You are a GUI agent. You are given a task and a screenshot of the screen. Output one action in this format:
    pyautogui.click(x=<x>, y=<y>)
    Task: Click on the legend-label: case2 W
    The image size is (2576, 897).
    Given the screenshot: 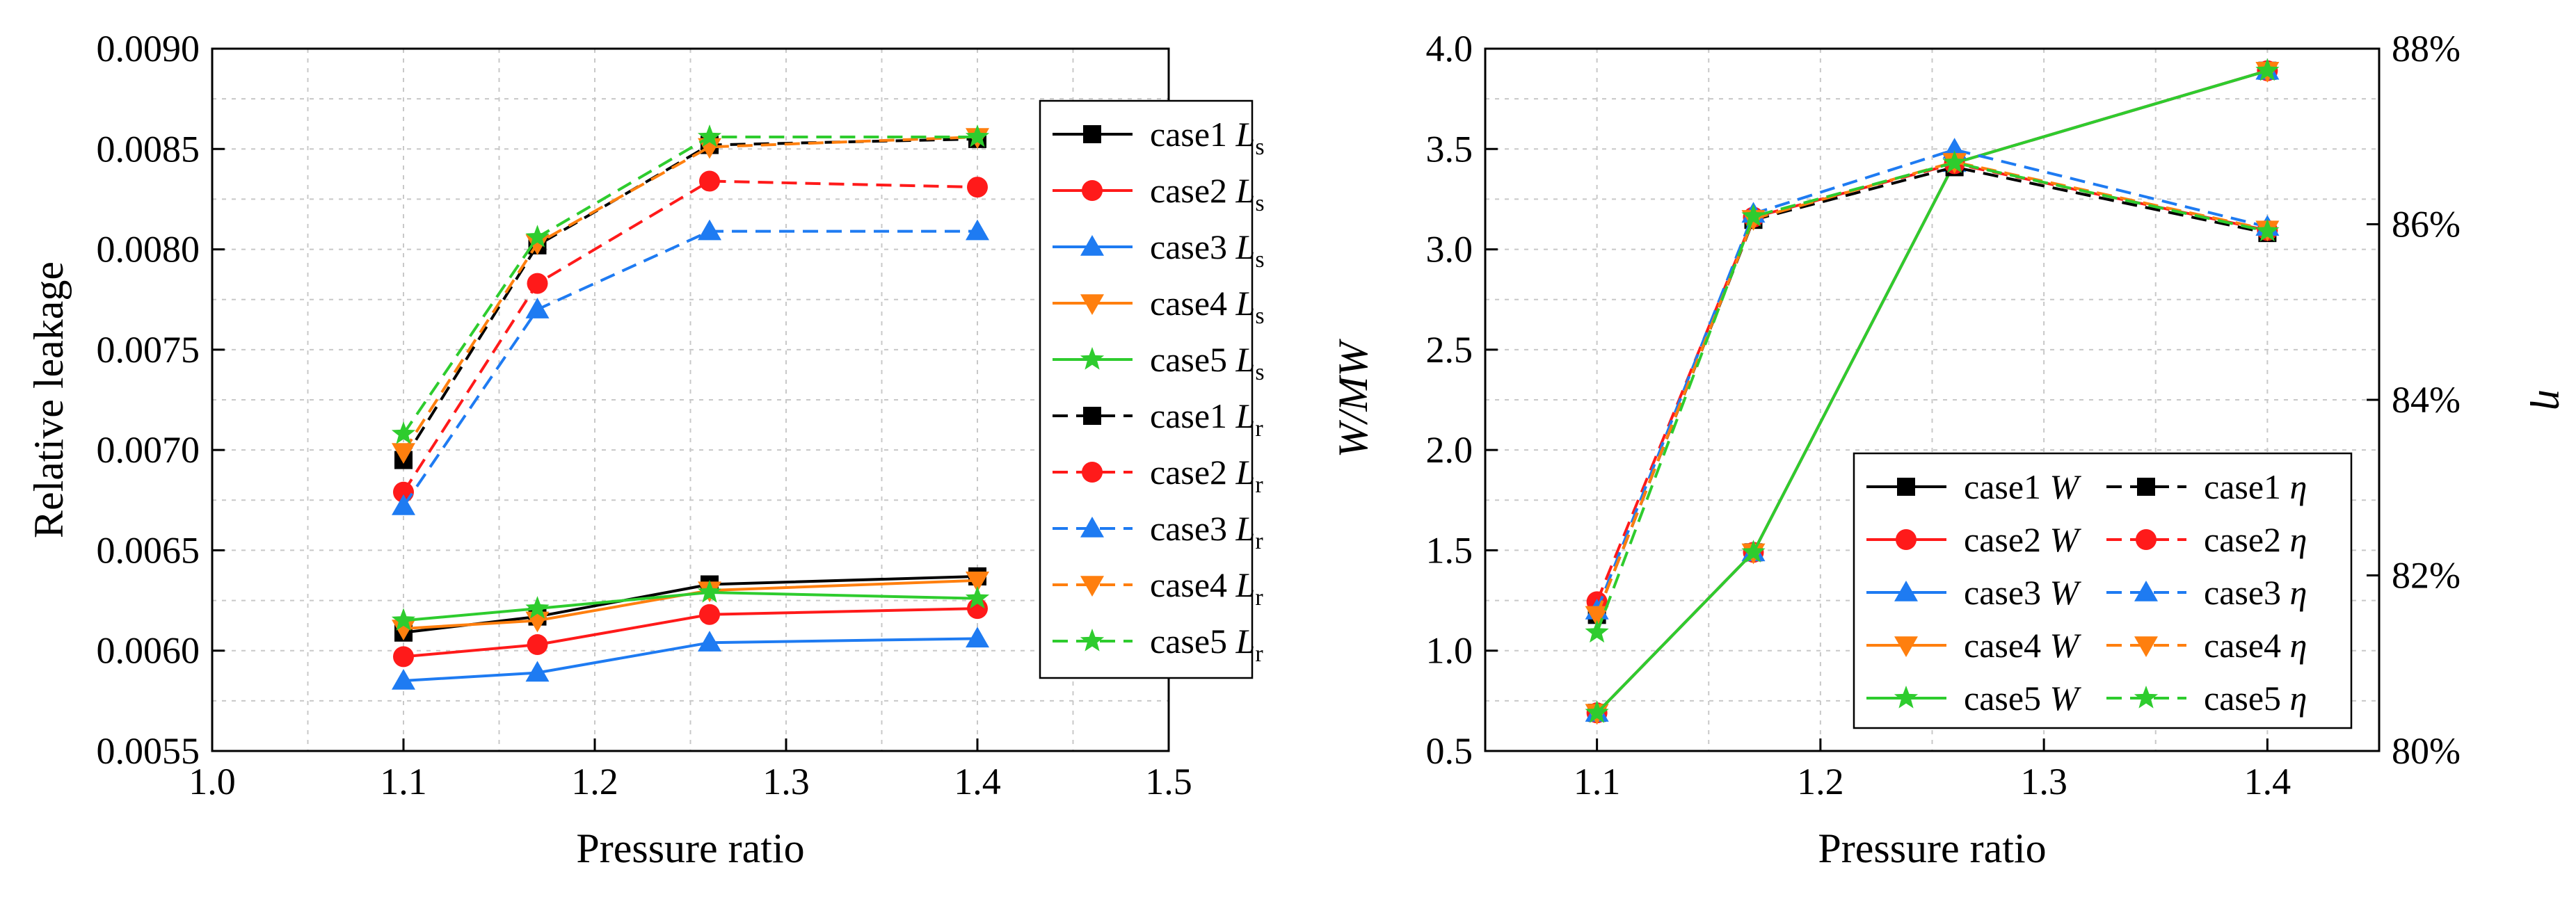 What is the action you would take?
    pyautogui.click(x=2023, y=539)
    